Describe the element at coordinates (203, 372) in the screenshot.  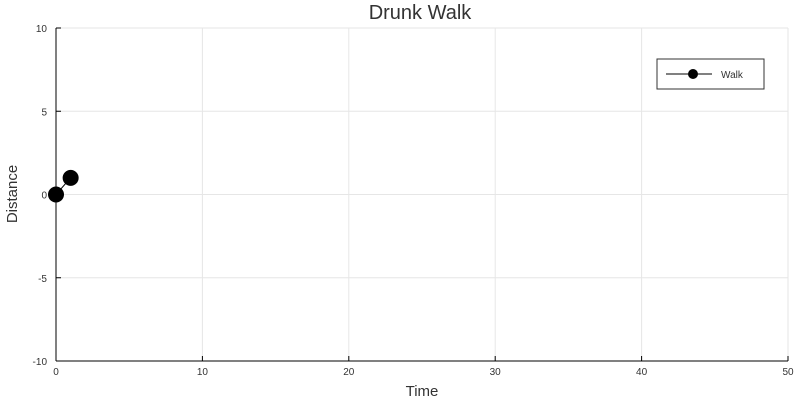
I see `x-tick-label: 10` at that location.